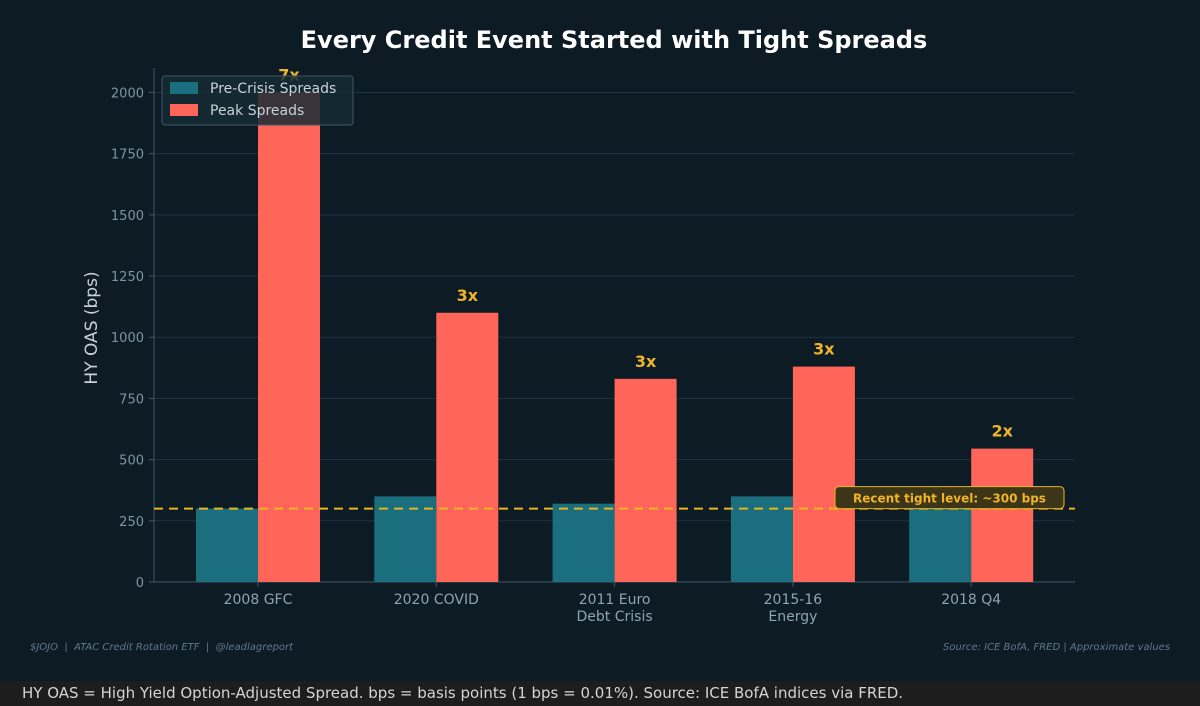 The height and width of the screenshot is (706, 1200). What do you see at coordinates (184, 110) in the screenshot?
I see `legend-swatch-peak` at bounding box center [184, 110].